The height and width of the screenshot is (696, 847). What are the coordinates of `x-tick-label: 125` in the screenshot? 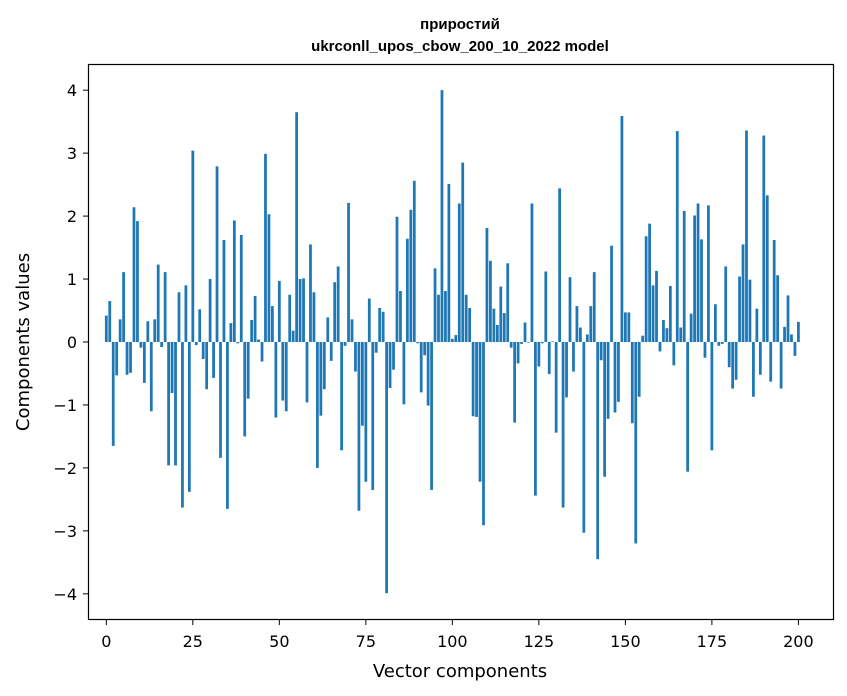 It's located at (539, 641).